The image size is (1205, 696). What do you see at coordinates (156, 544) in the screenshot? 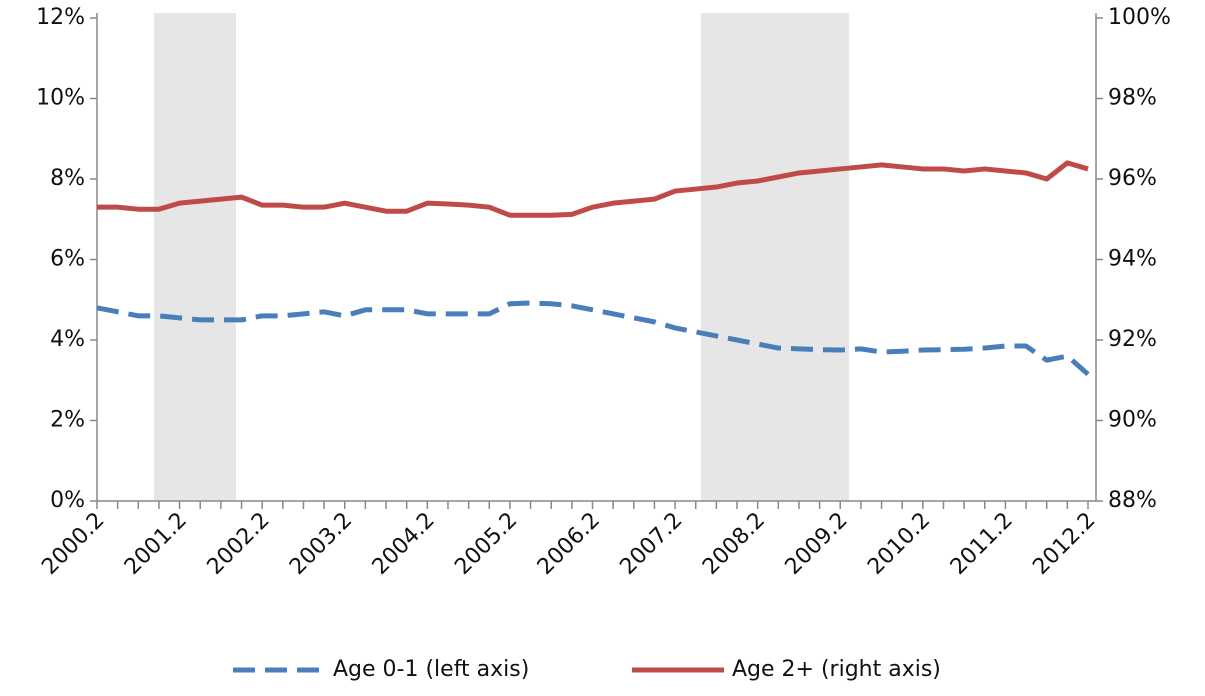
I see `x-tick-label: 2001.2` at bounding box center [156, 544].